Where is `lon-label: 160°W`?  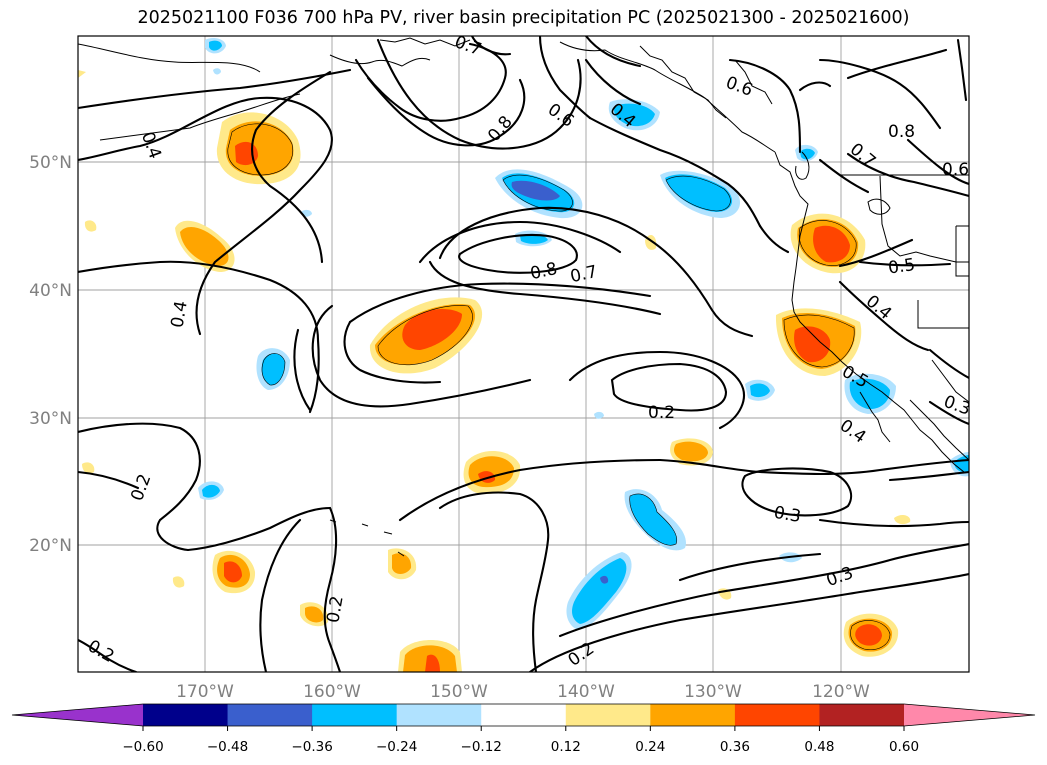
lon-label: 160°W is located at coordinates (332, 692).